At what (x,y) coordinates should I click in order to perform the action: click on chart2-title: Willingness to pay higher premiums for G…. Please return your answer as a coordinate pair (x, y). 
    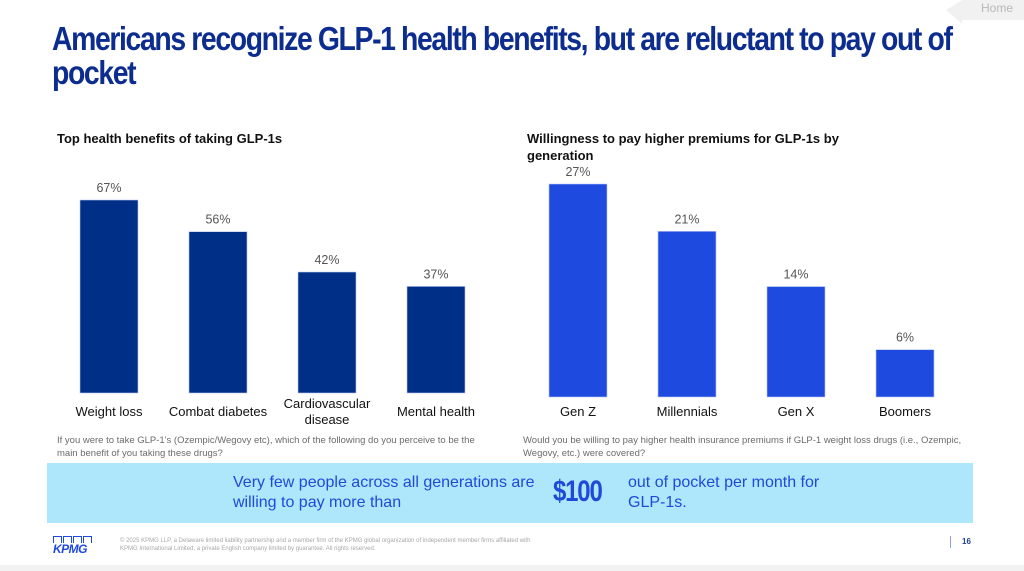
    Looking at the image, I should click on (683, 147).